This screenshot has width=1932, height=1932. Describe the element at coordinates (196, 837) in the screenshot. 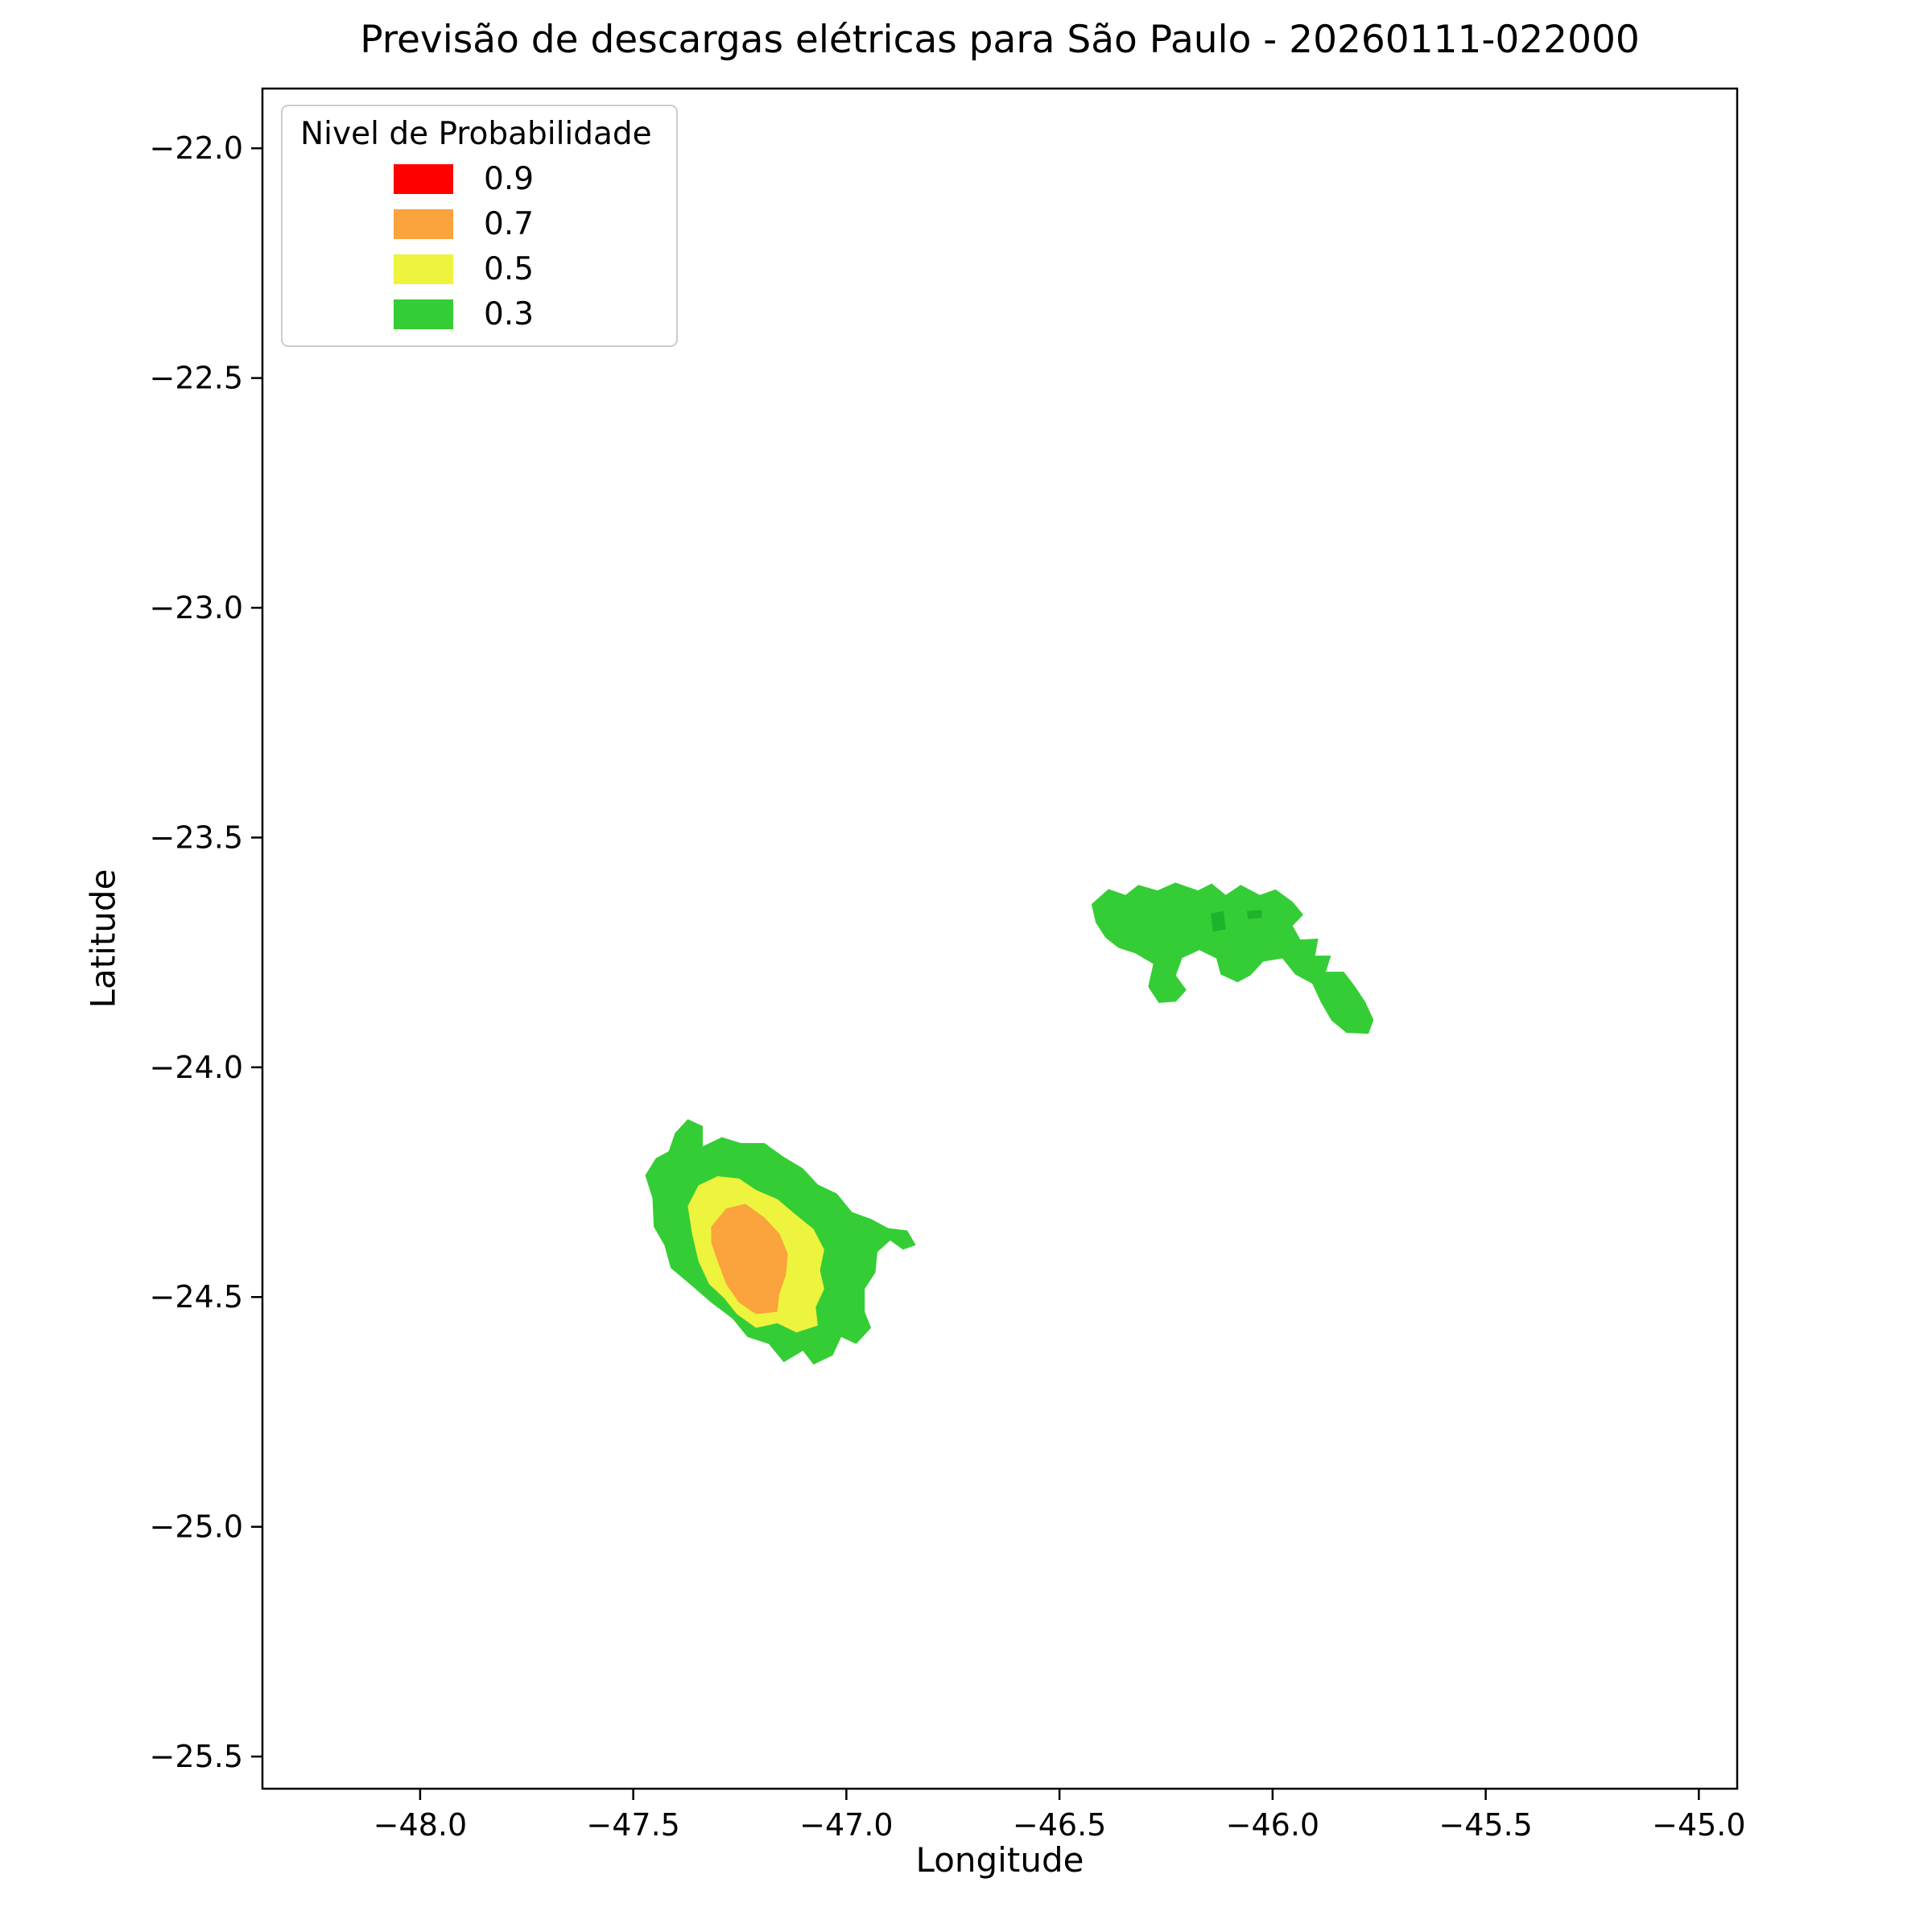

I see `y-tick-label: −23.5` at that location.